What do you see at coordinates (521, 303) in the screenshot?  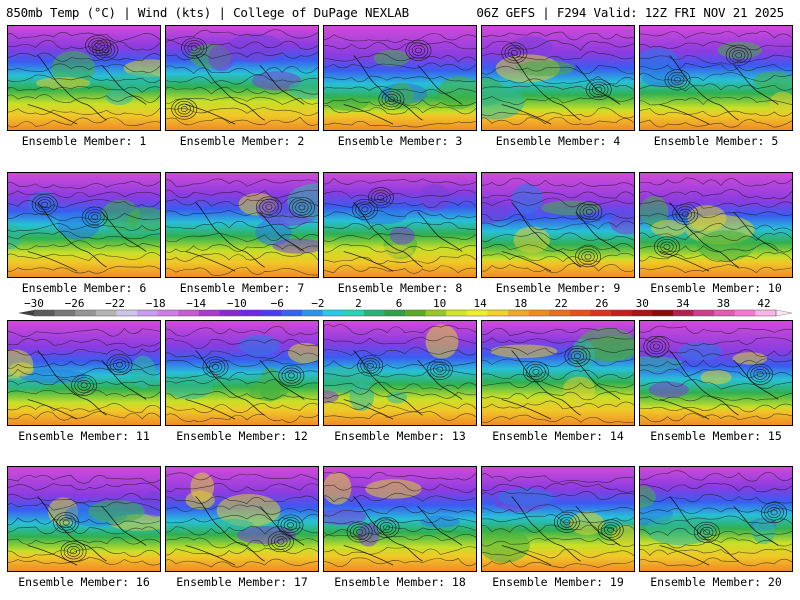 I see `colorbar-tick-label: 18` at bounding box center [521, 303].